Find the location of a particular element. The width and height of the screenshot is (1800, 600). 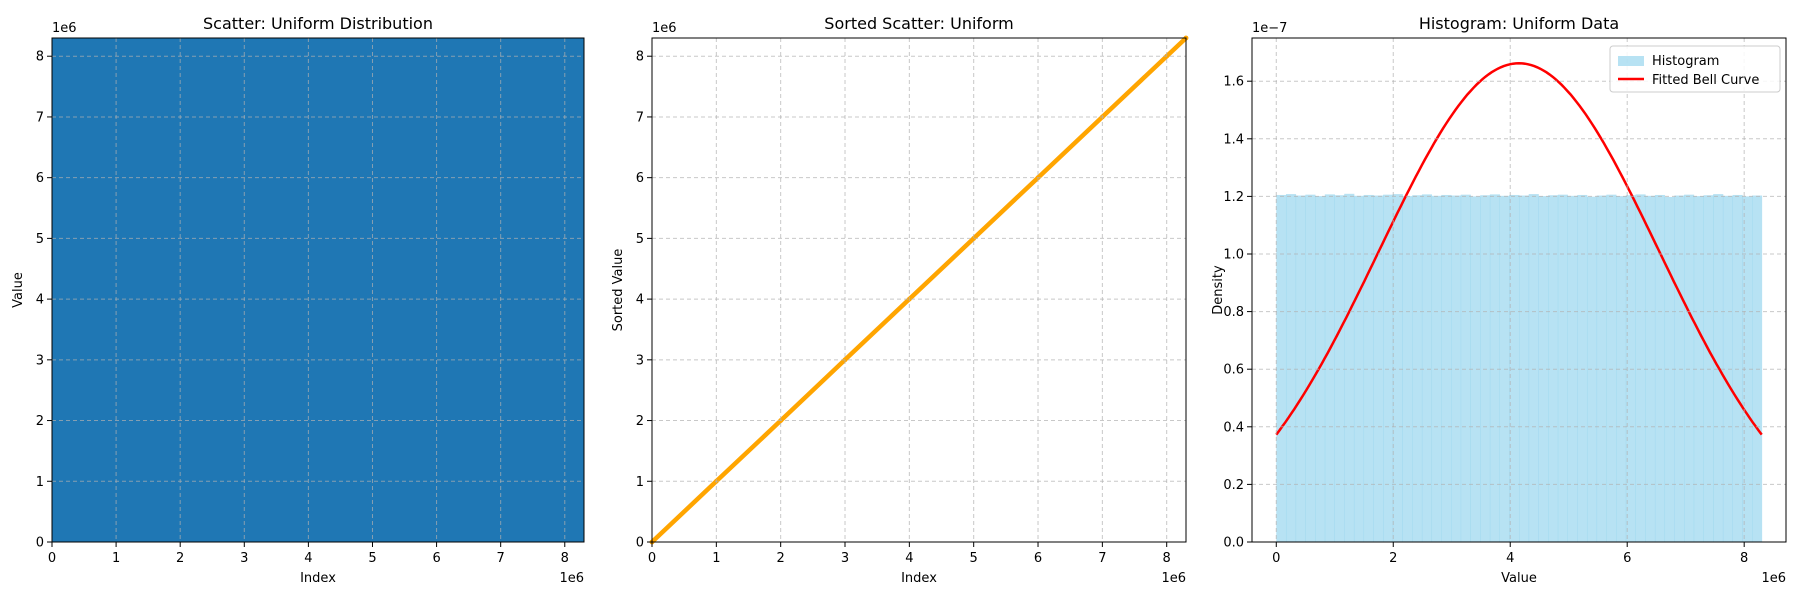

y-tick-label: 1.6 is located at coordinates (1233, 82).